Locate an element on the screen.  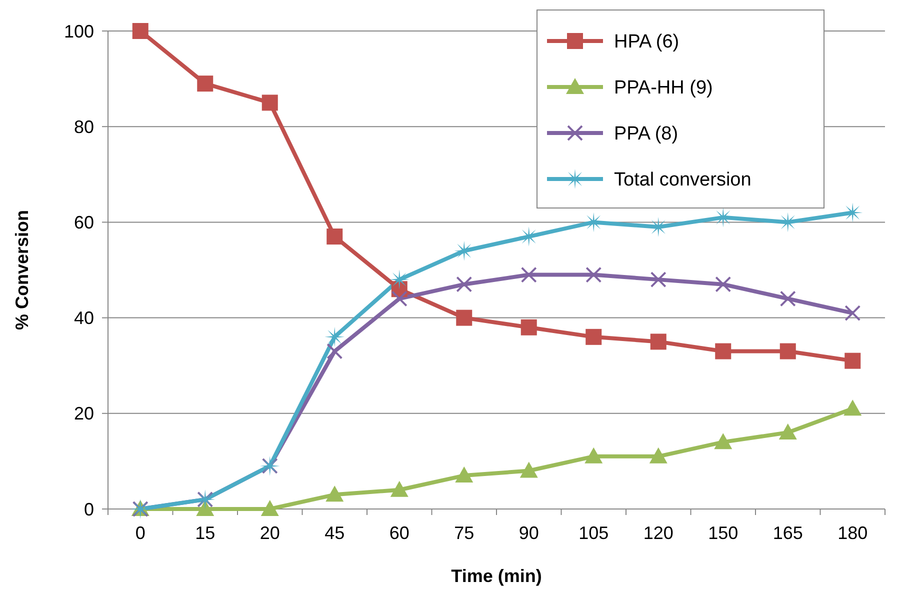
x-tick-label: 60 is located at coordinates (399, 533).